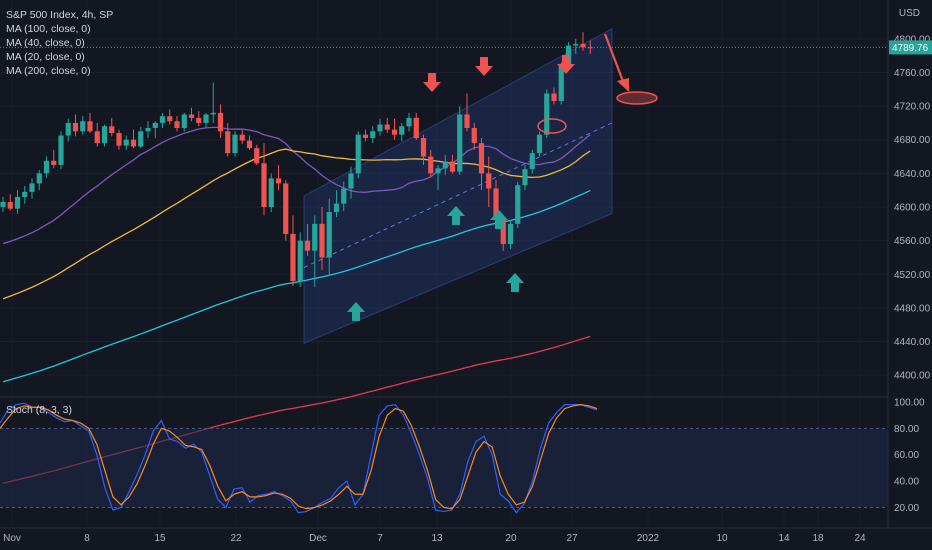 This screenshot has height=550, width=932. Describe the element at coordinates (160, 538) in the screenshot. I see `time-tick-label: 15` at that location.